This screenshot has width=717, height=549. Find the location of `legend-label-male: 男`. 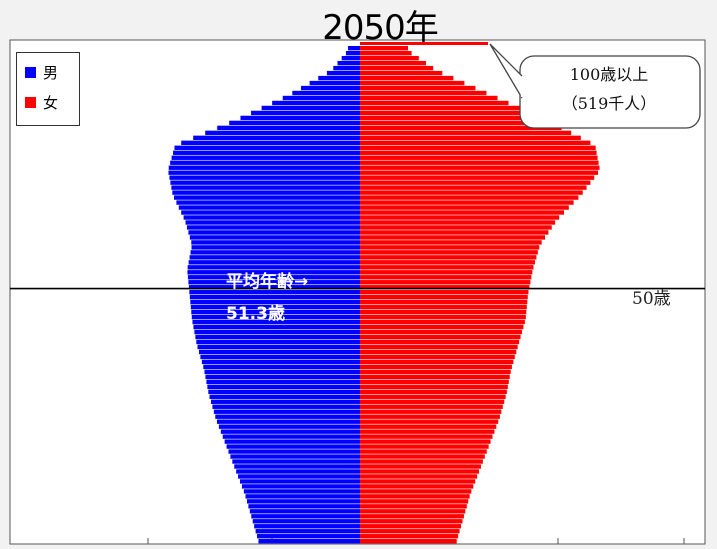

legend-label-male: 男 is located at coordinates (50, 72).